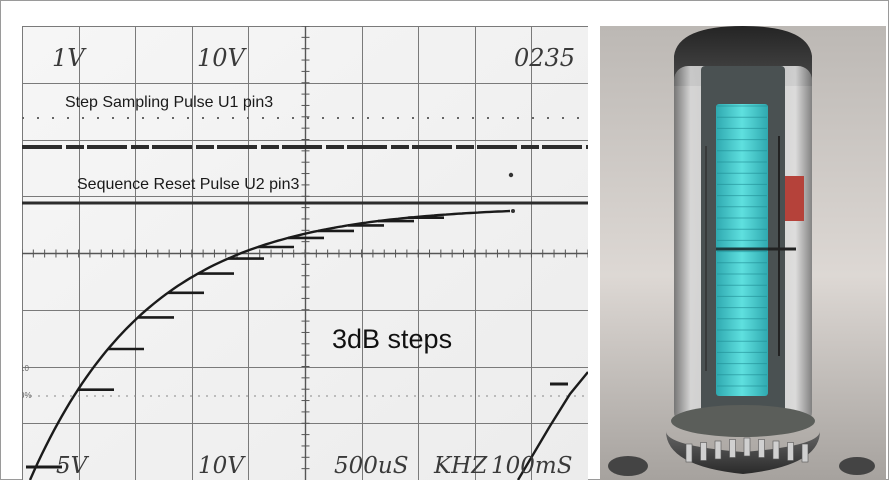 This screenshot has width=889, height=480. I want to click on tube-pins, so click(747, 450).